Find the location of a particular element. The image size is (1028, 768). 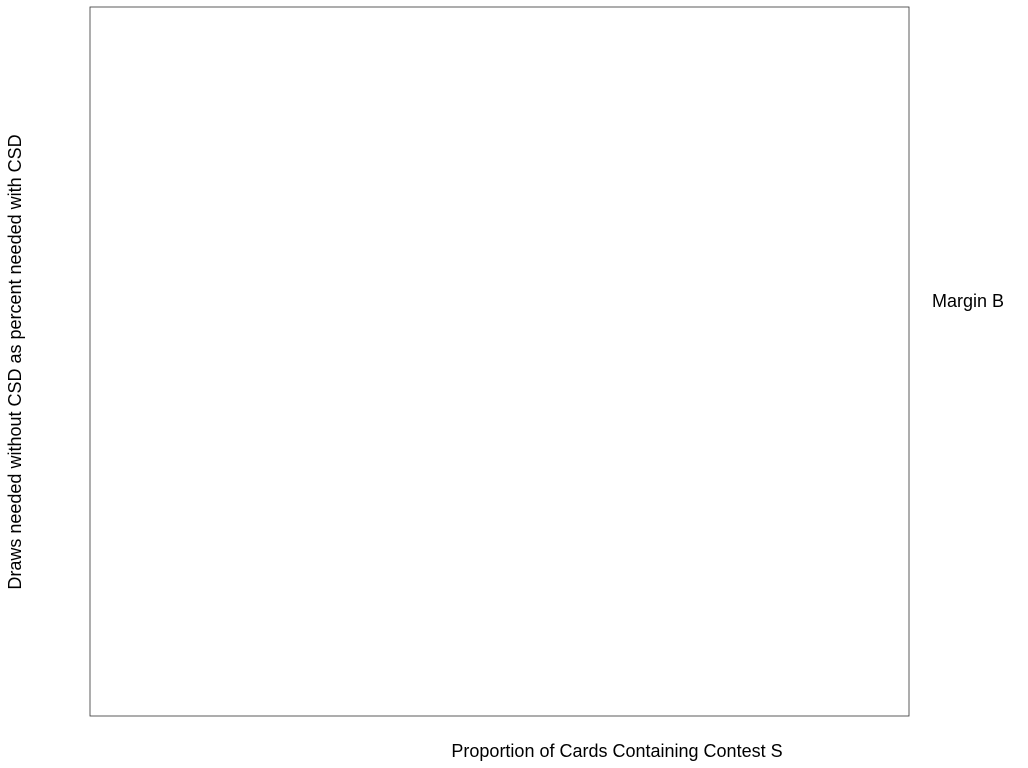

x-axis-title: Proportion of Cards Containing Contest S is located at coordinates (616, 751).